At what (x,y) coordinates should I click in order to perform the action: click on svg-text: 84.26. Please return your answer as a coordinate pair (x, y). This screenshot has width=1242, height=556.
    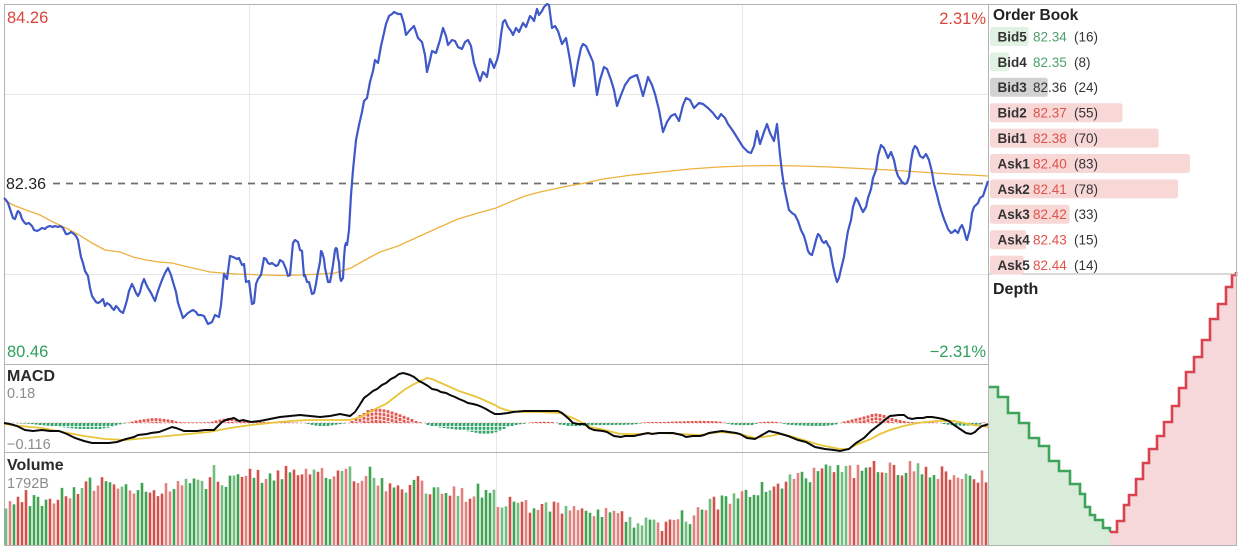
    Looking at the image, I should click on (27, 18).